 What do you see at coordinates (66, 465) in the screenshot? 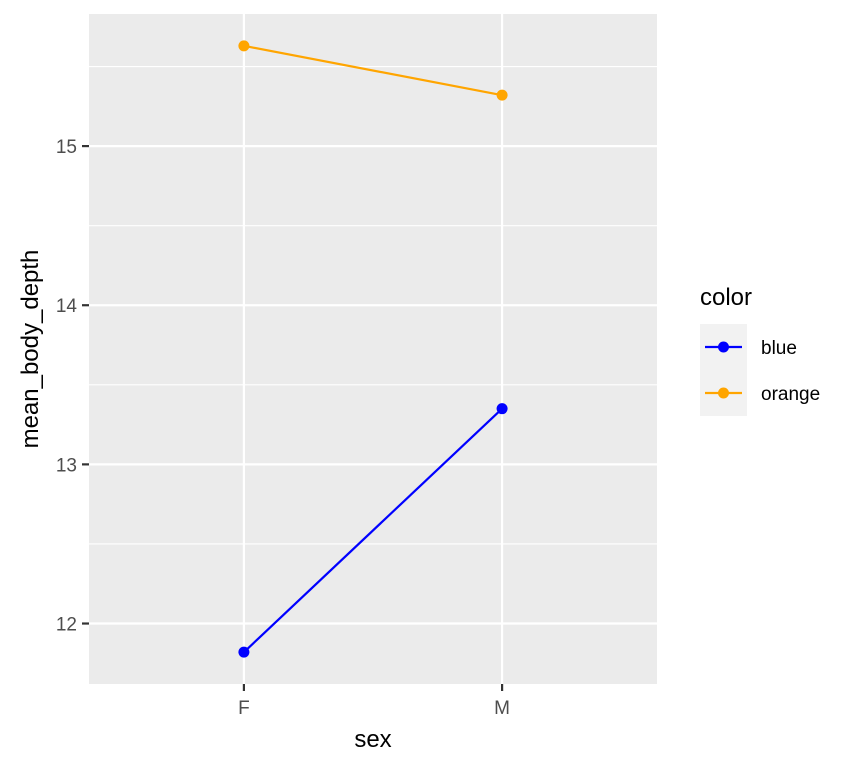
I see `y-tick-label: 13` at bounding box center [66, 465].